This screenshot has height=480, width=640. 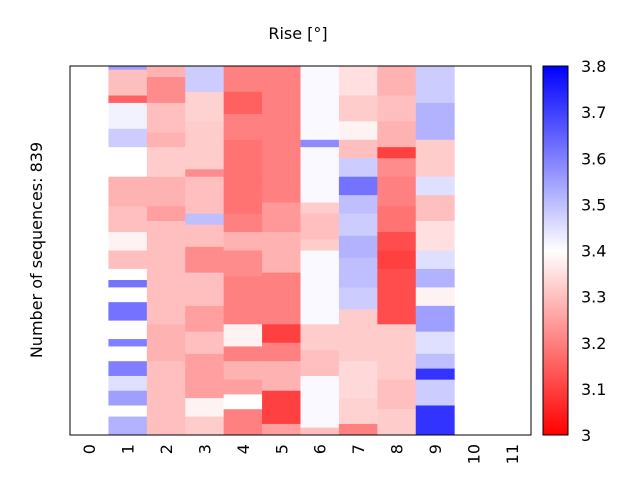 What do you see at coordinates (593, 343) in the screenshot?
I see `colorbar-tick-label: 3.2` at bounding box center [593, 343].